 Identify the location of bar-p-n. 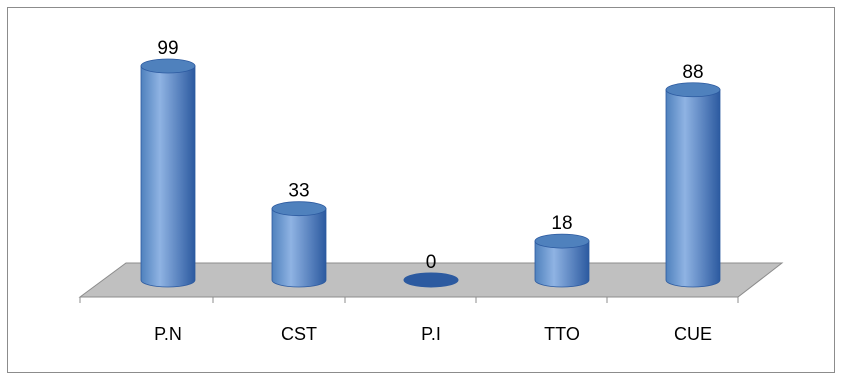
(168, 173).